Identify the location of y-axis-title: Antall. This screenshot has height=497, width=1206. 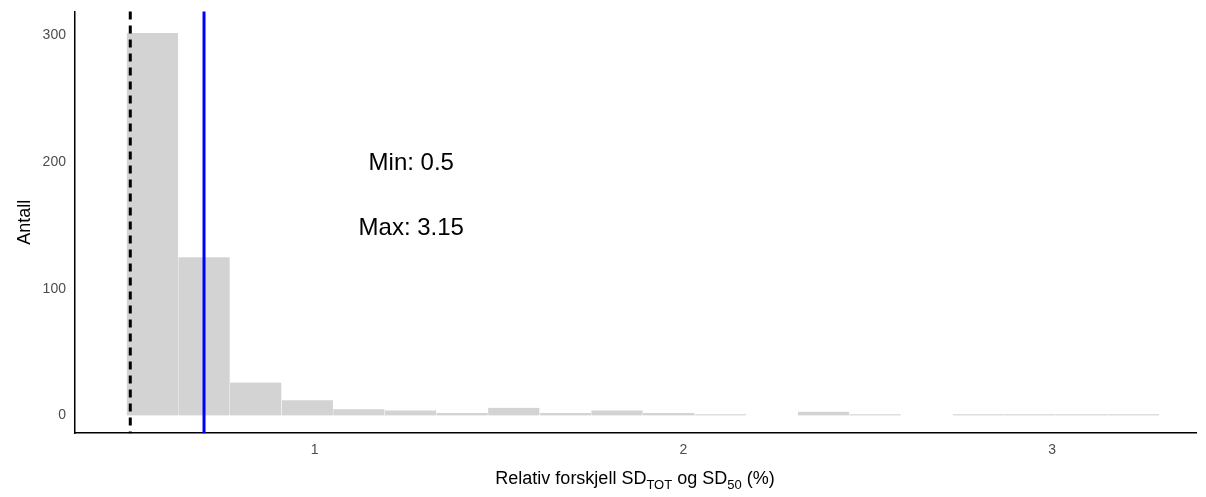
(23, 222).